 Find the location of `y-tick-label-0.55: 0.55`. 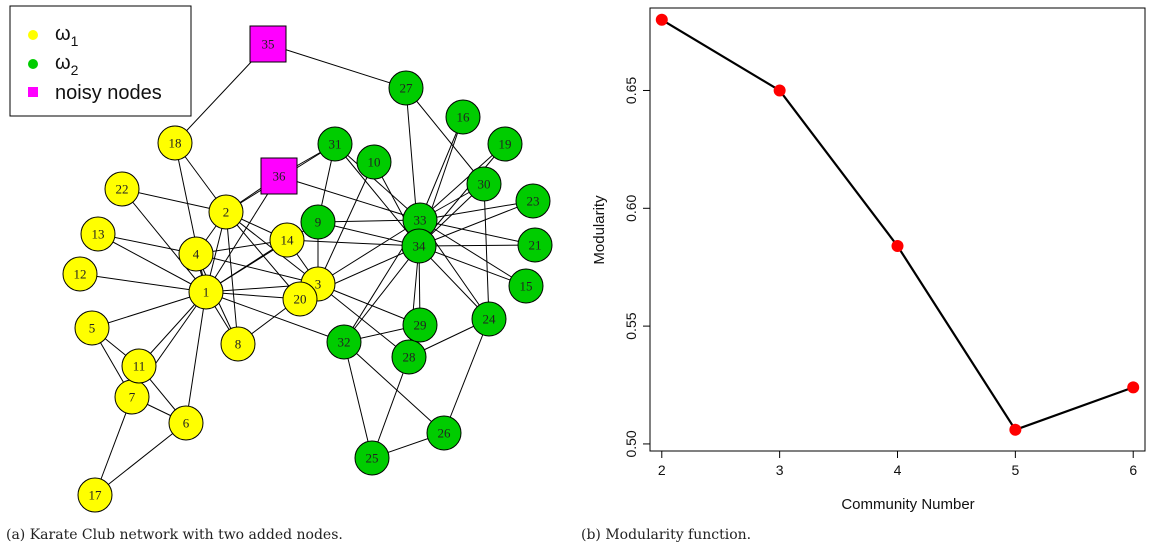

y-tick-label-0.55: 0.55 is located at coordinates (631, 325).